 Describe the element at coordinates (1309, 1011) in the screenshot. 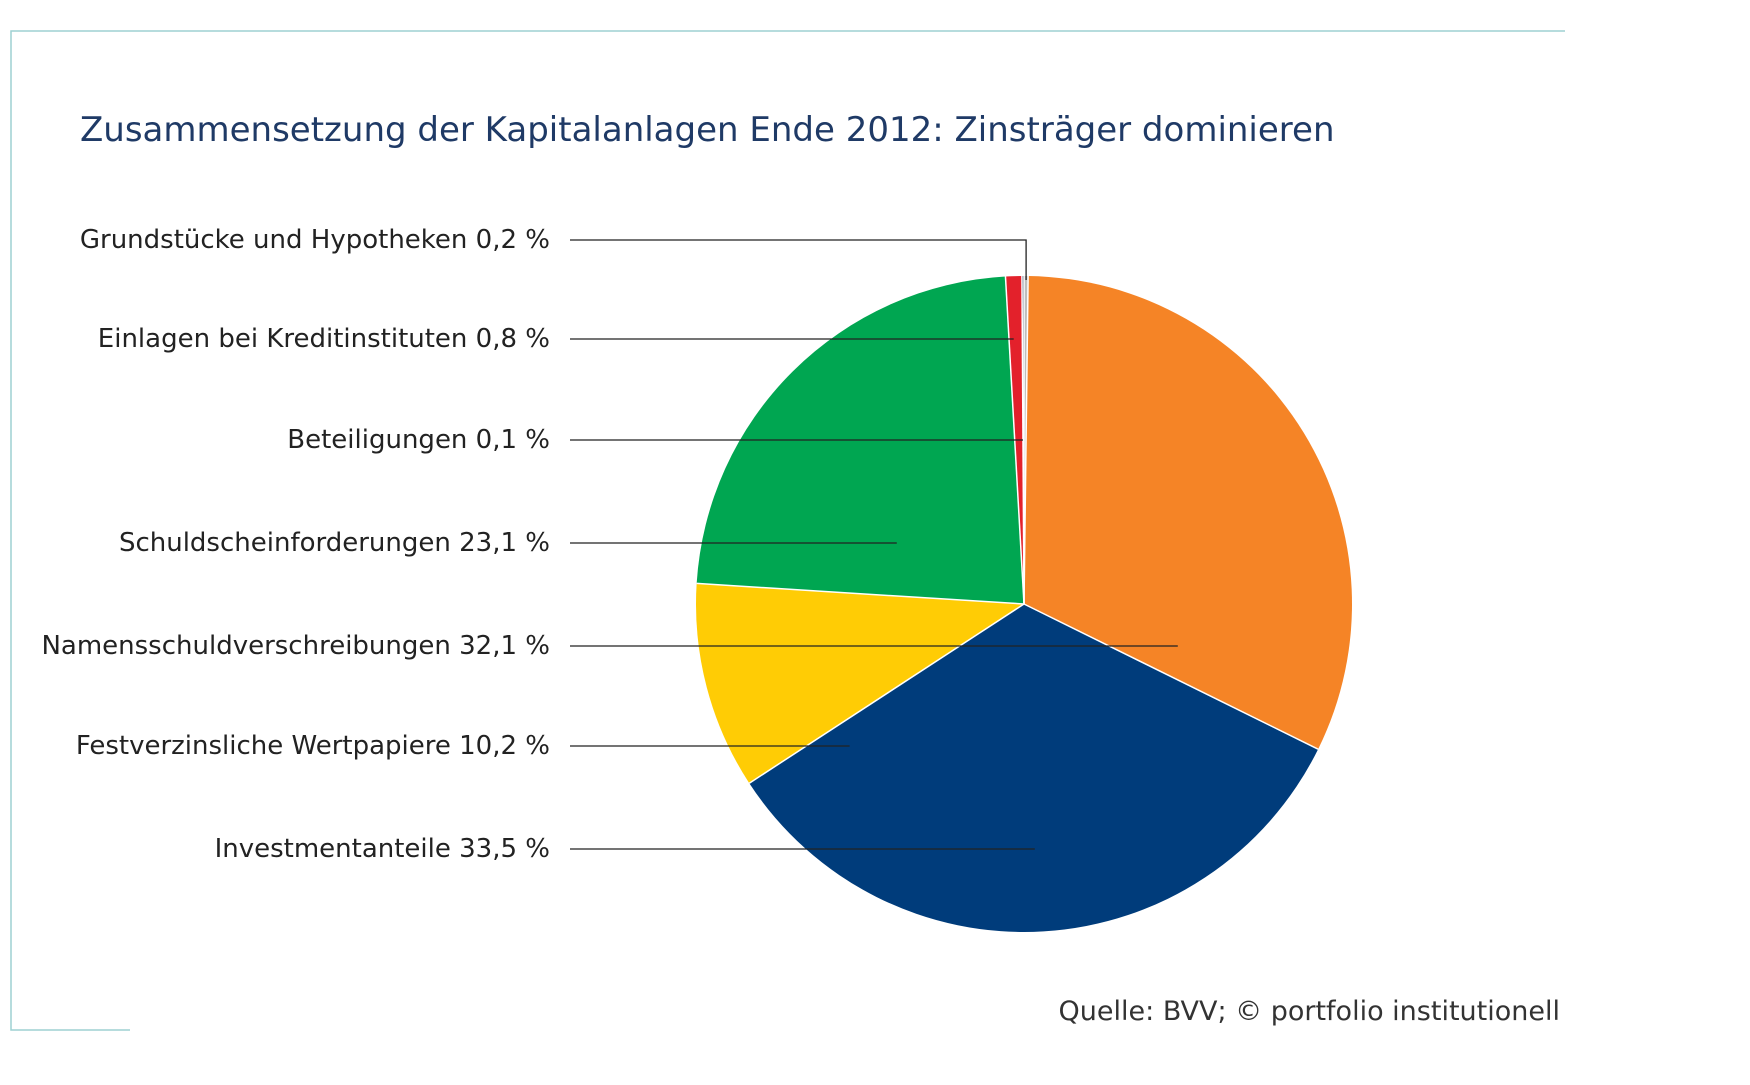

I see `source-note: Quelle: BVV; © portfolio institutionell` at that location.